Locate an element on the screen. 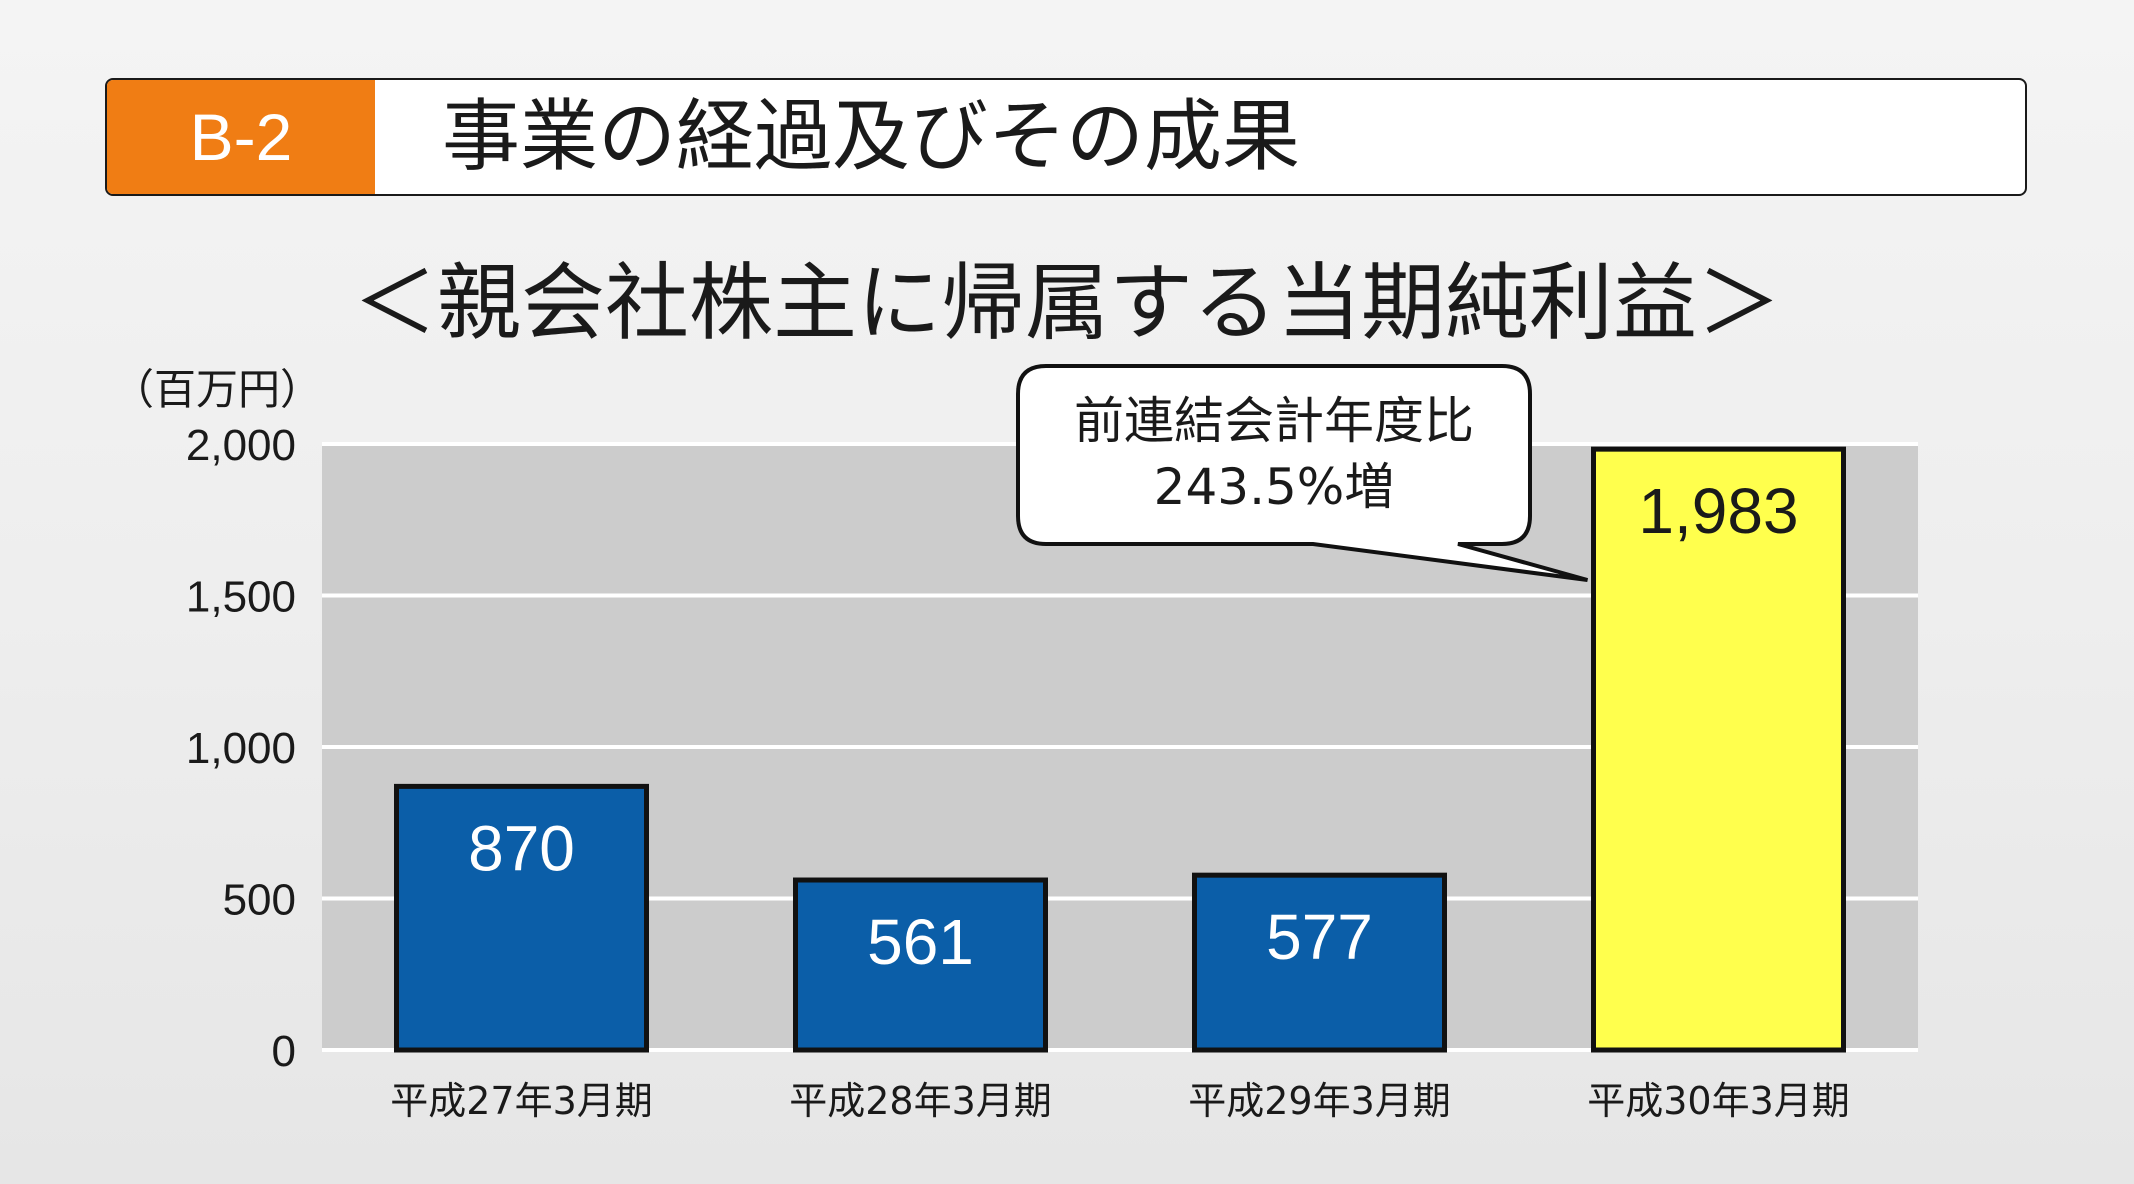 The width and height of the screenshot is (2134, 1184). y-tick-label: 1,500 is located at coordinates (241, 597).